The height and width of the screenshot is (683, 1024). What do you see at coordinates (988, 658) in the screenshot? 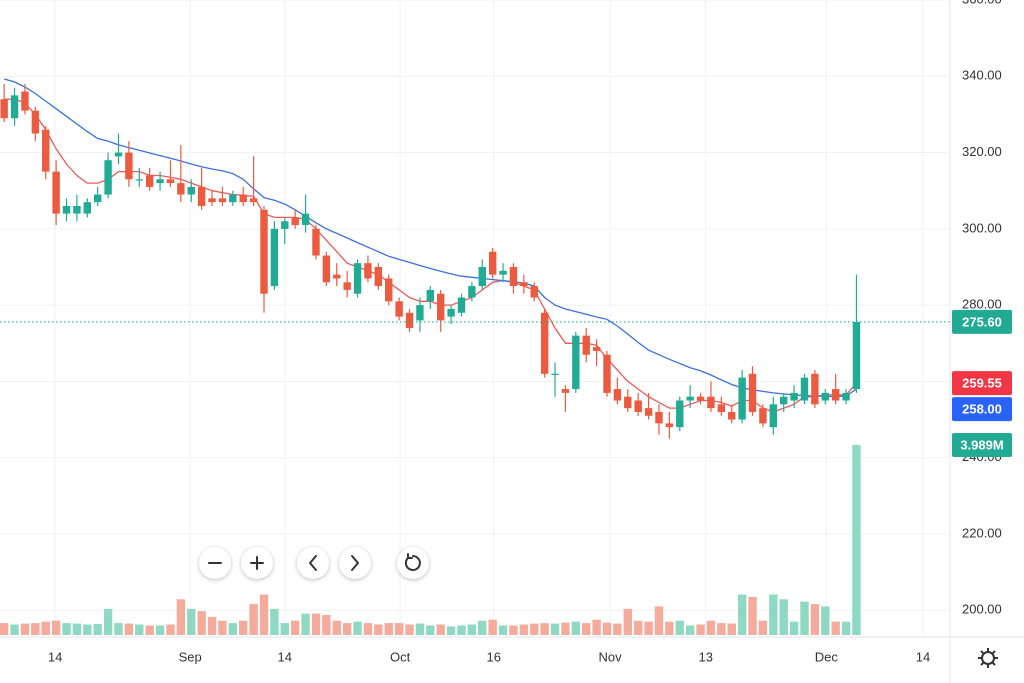
I see `settings-button` at bounding box center [988, 658].